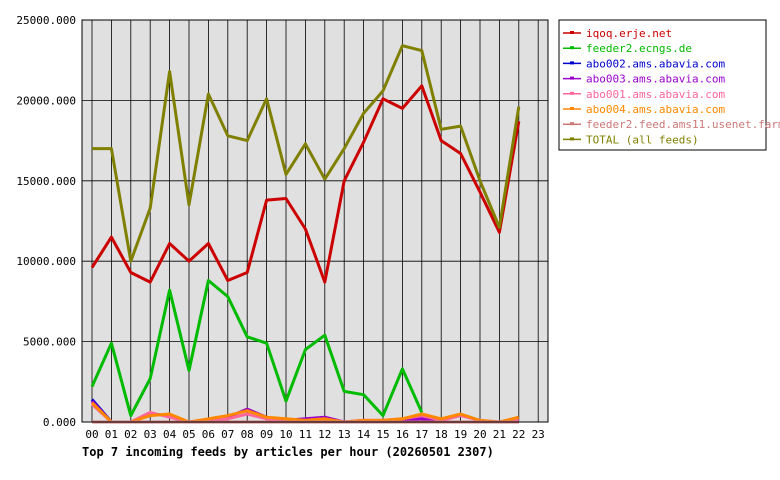 This screenshot has height=480, width=780. I want to click on x-tick-label: 06, so click(208, 434).